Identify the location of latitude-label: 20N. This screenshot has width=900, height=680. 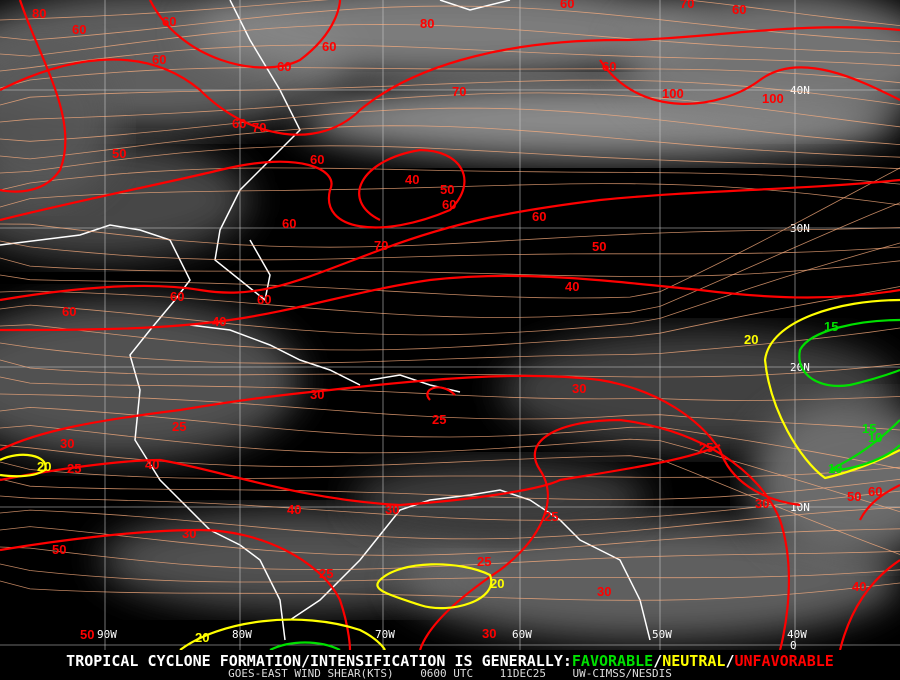
(800, 367).